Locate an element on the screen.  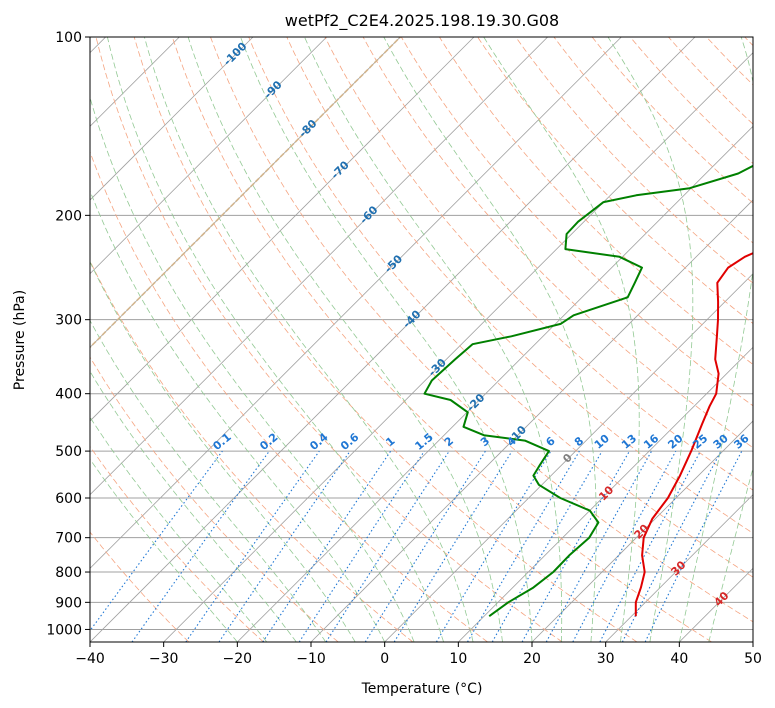
isotherm-label: -70 is located at coordinates (340, 169).